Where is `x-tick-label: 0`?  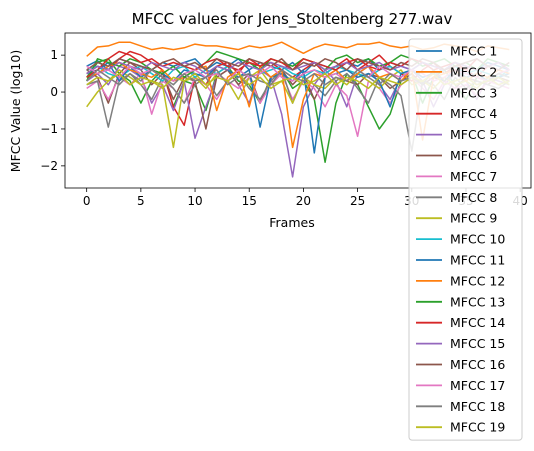
x-tick-label: 0 is located at coordinates (87, 201).